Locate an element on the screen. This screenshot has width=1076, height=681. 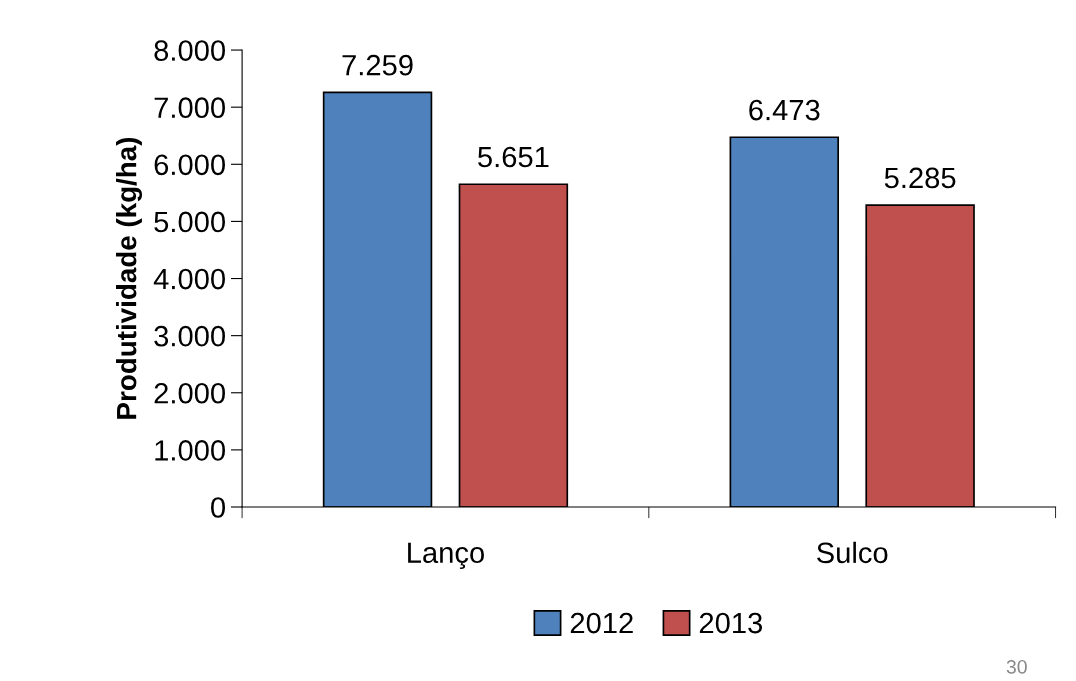
y-tick-label: 3.000 is located at coordinates (189, 336).